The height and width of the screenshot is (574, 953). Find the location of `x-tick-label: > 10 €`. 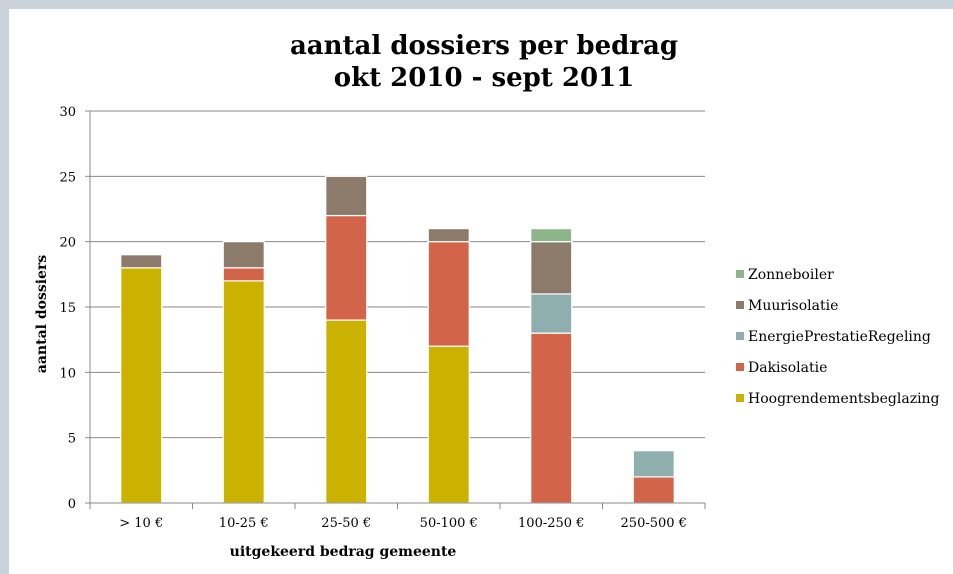

x-tick-label: > 10 € is located at coordinates (141, 523).